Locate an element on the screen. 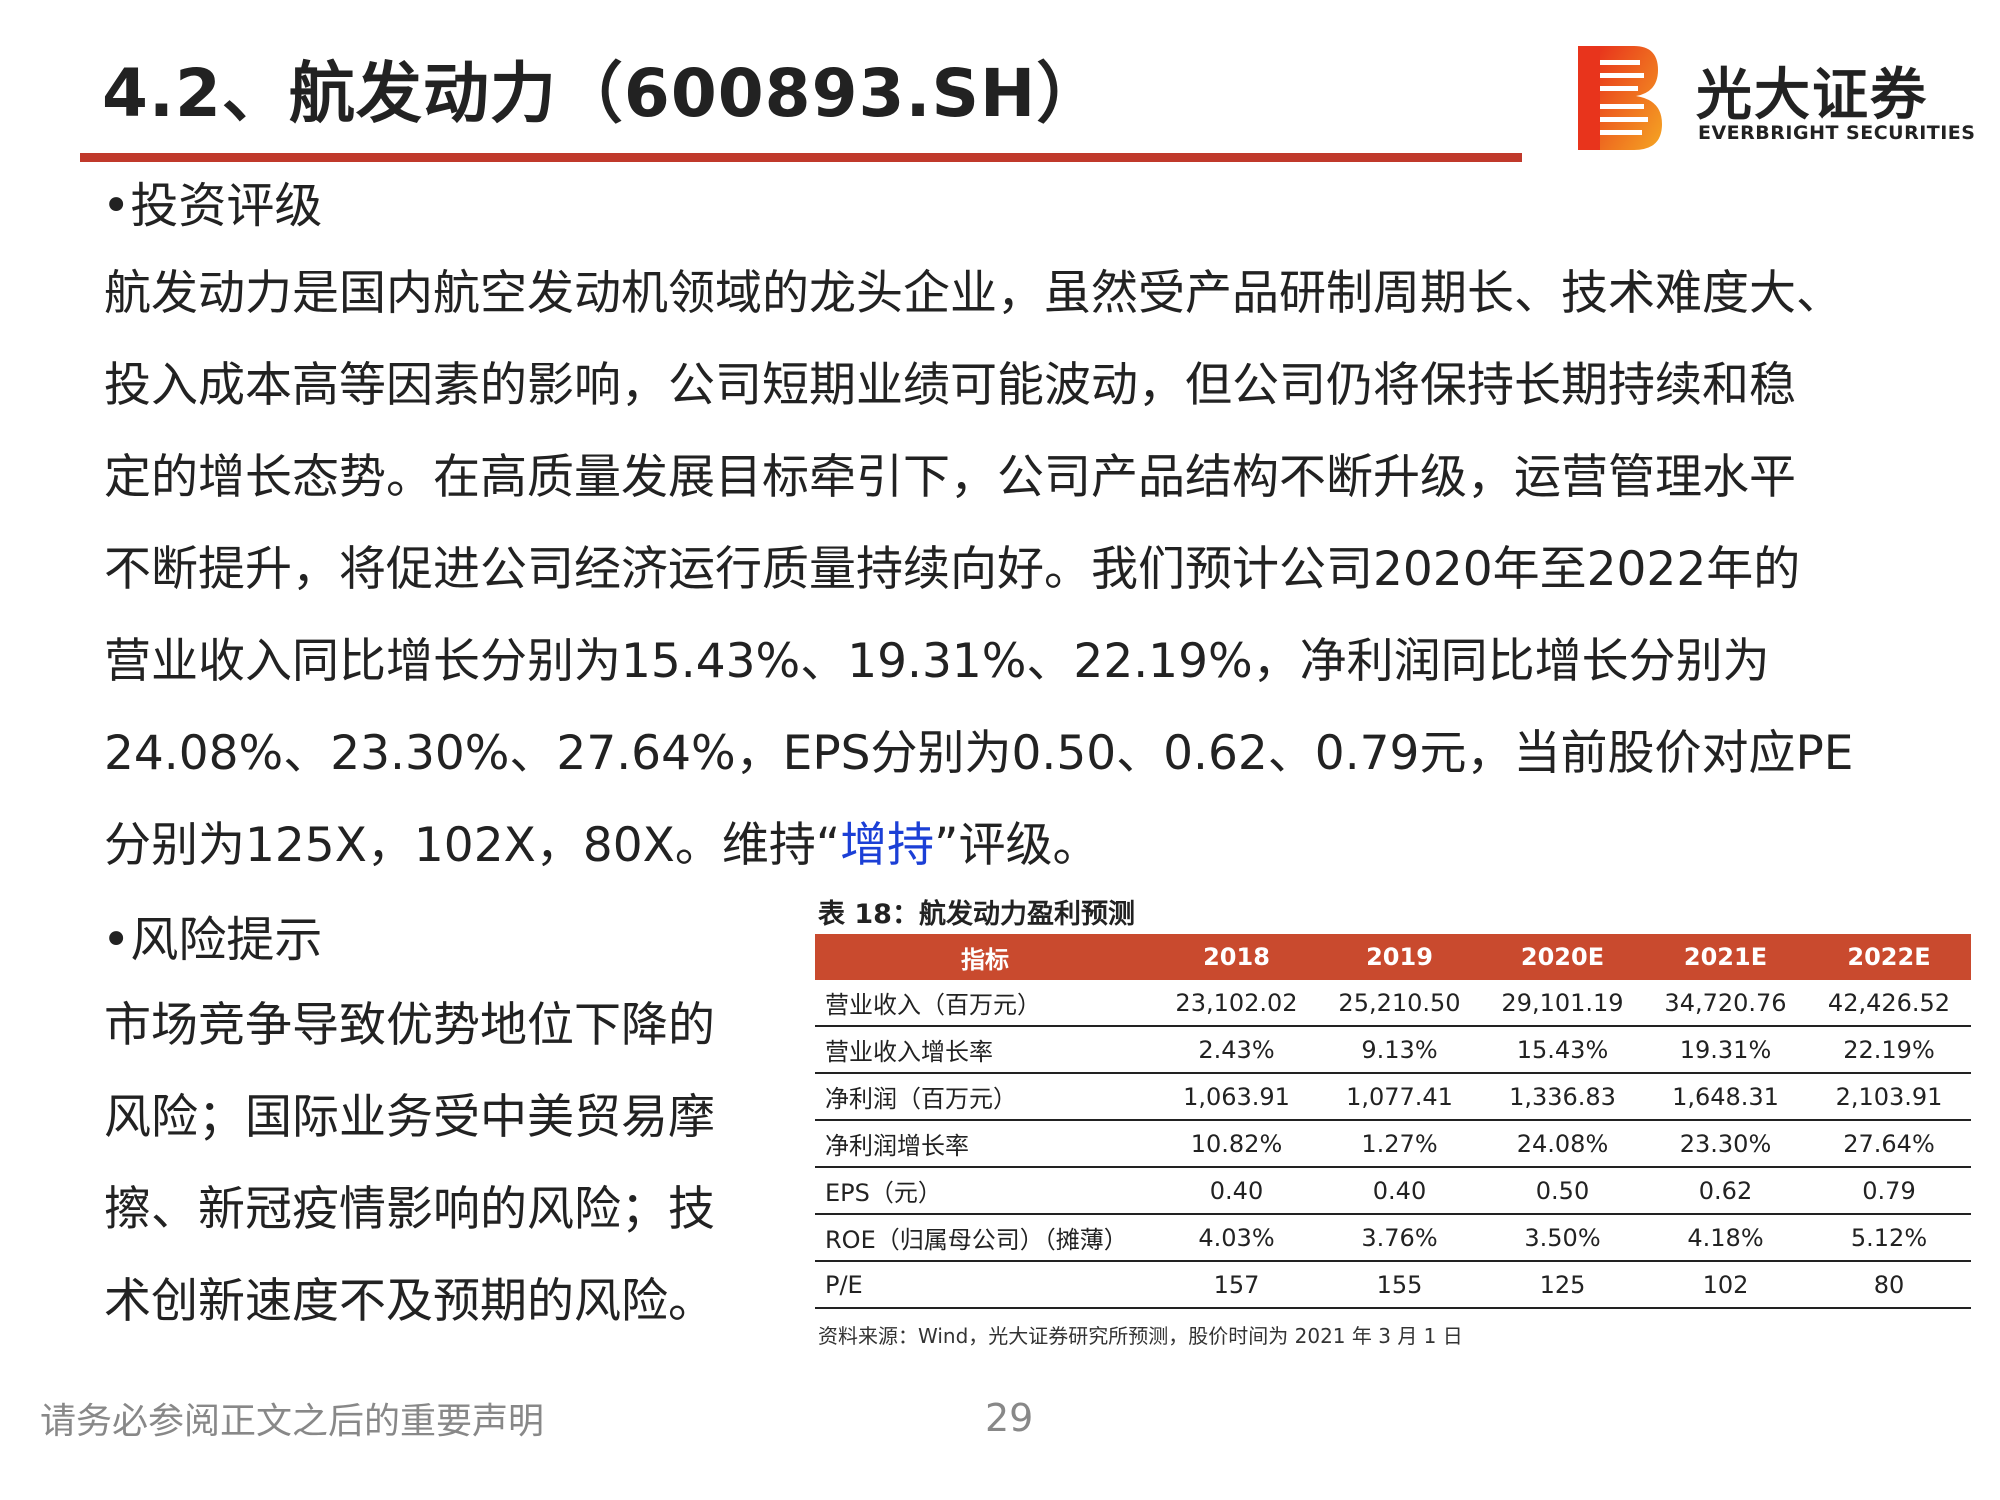 The height and width of the screenshot is (1500, 2000). table-source-note: 资料来源：Wind，光大证券研究所预测，股价时间为 2021 年 3 月 1 日 is located at coordinates (1140, 1336).